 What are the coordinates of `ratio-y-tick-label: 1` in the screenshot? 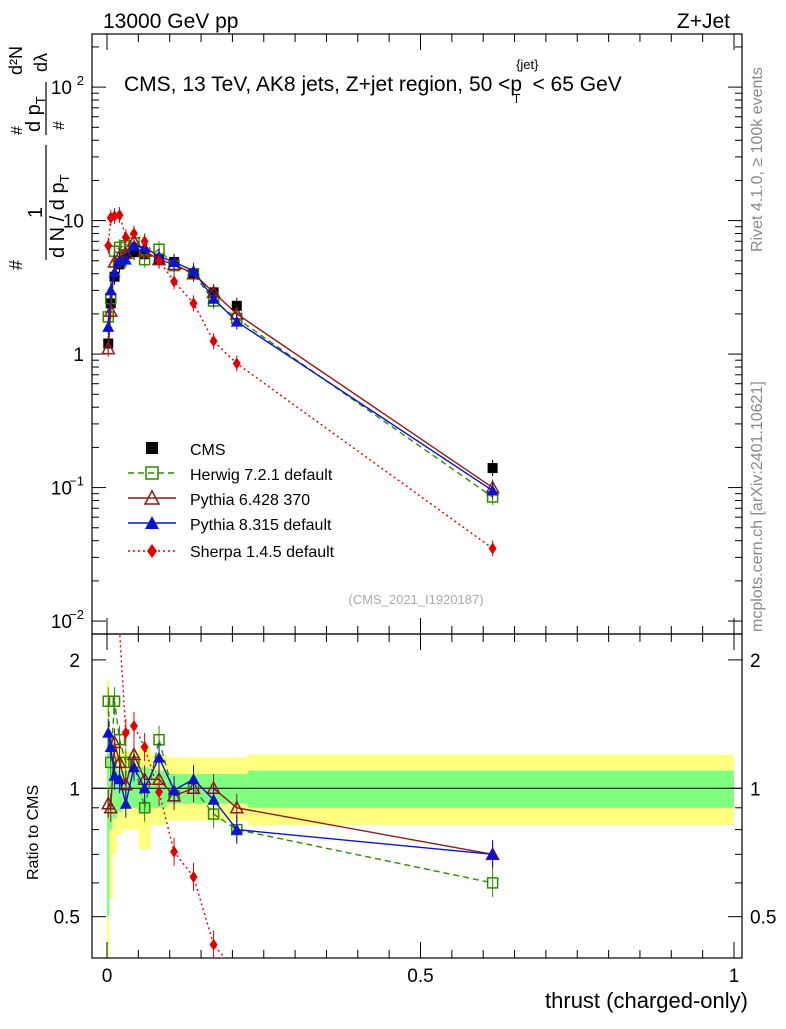 It's located at (74, 789).